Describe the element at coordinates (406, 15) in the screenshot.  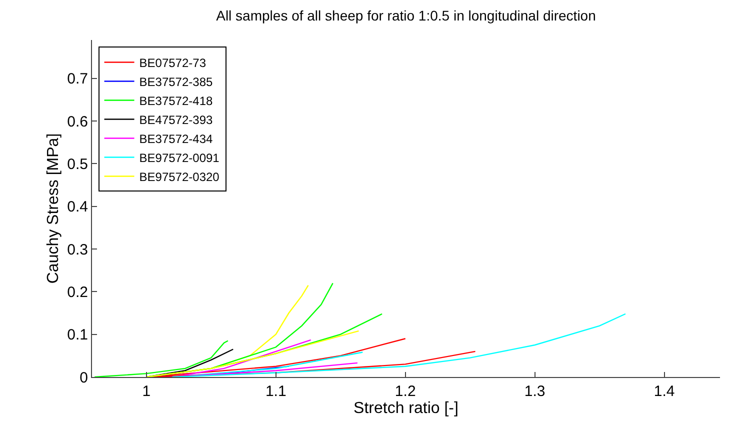
I see `chart-title: All samples of all sheep for ratio 1:0.5 in longitudinal direction` at that location.